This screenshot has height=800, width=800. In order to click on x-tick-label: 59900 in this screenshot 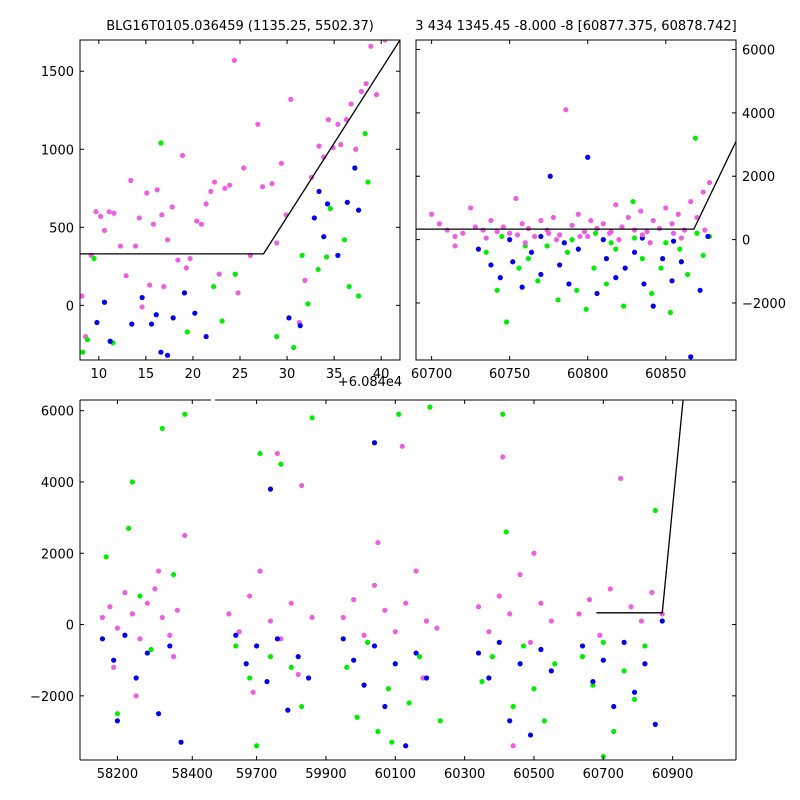, I will do `click(325, 774)`.